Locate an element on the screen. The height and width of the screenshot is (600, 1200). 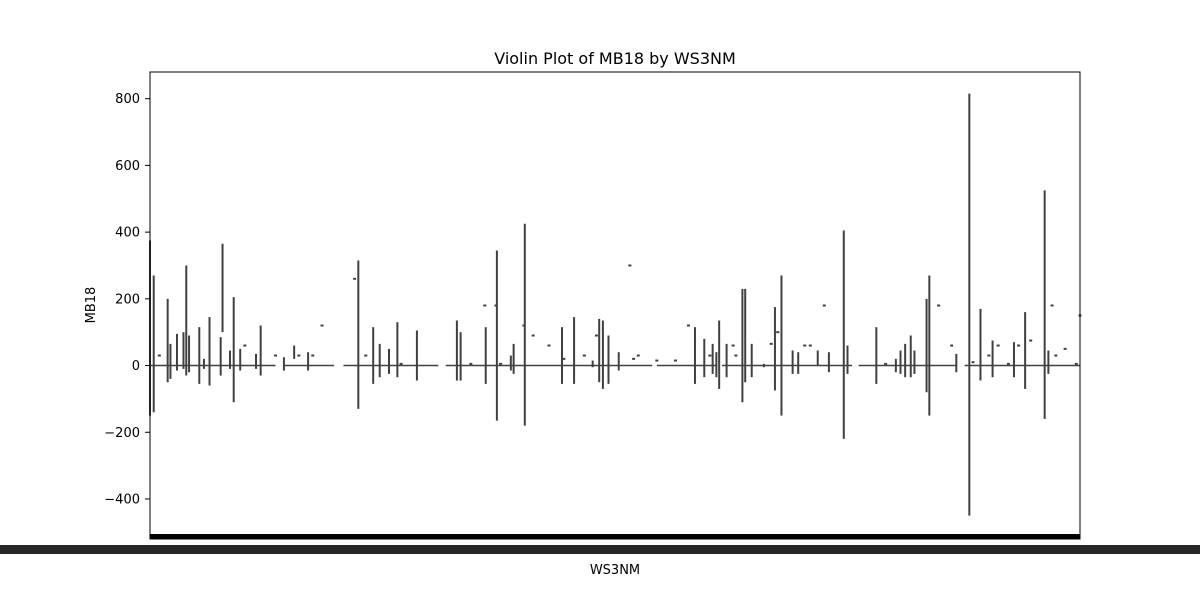
y-tick-label: 400 is located at coordinates (127, 233).